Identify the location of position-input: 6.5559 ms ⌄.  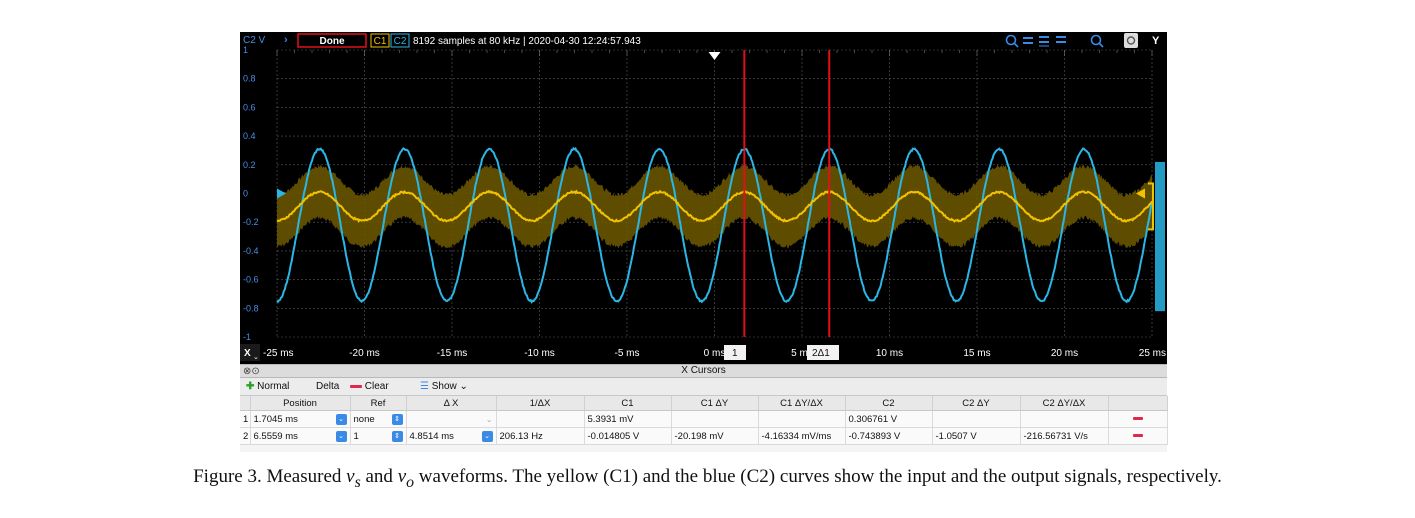
(300, 436).